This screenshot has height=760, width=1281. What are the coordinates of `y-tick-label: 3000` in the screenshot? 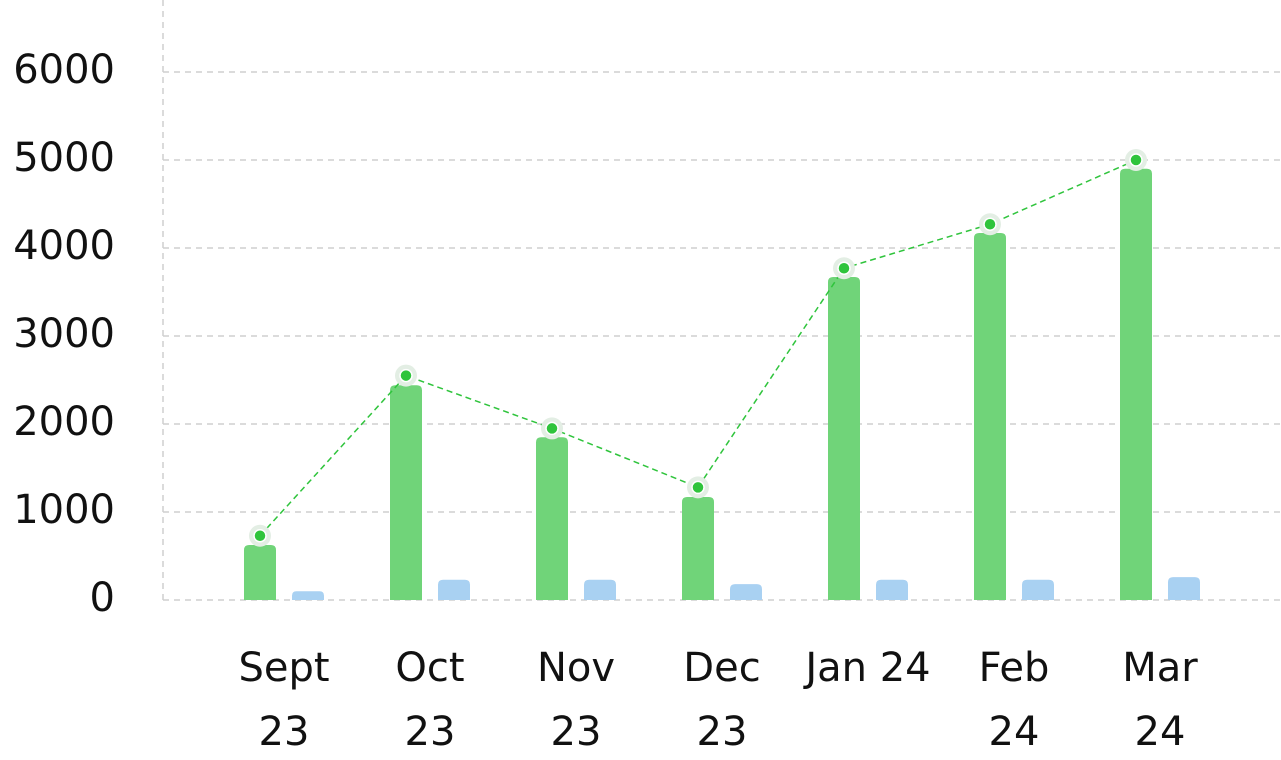 It's located at (64, 334).